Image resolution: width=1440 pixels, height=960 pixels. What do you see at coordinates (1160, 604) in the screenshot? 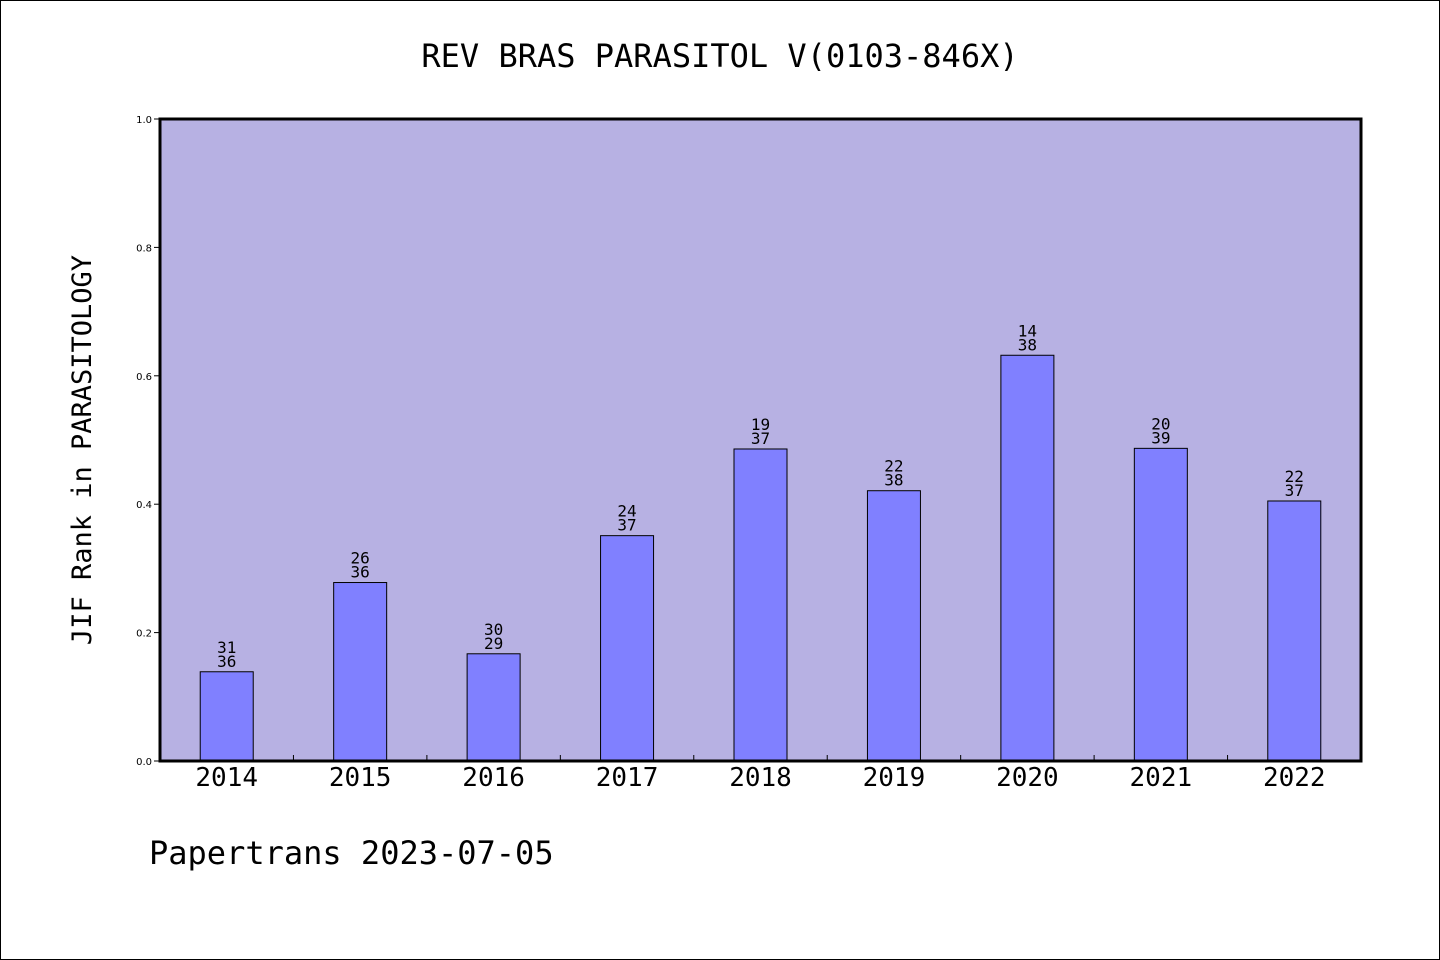
I see `bar-2021` at bounding box center [1160, 604].